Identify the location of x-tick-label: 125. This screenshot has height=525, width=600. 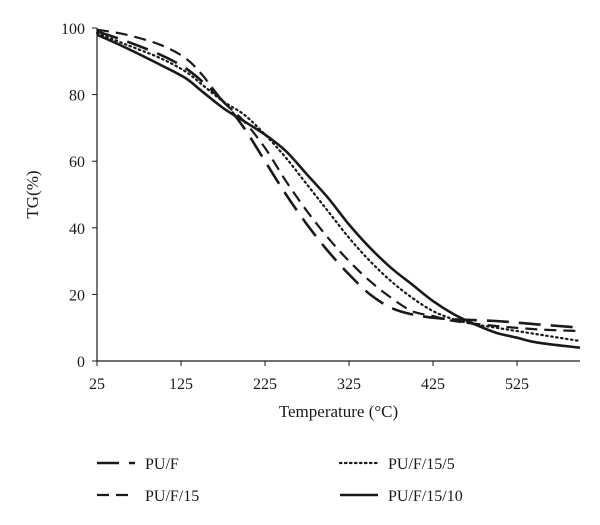
(181, 384).